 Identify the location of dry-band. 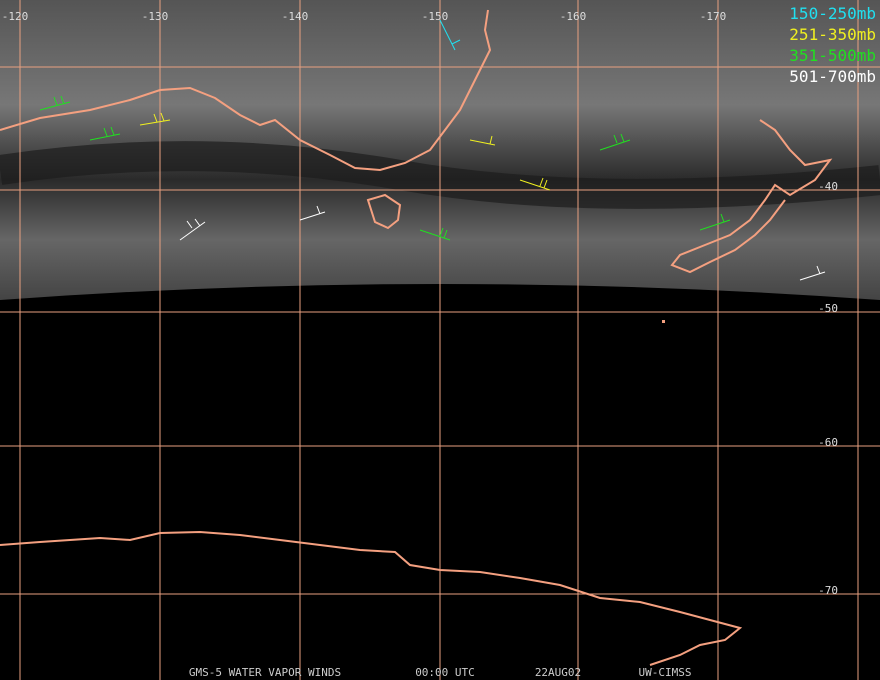
(440, 175).